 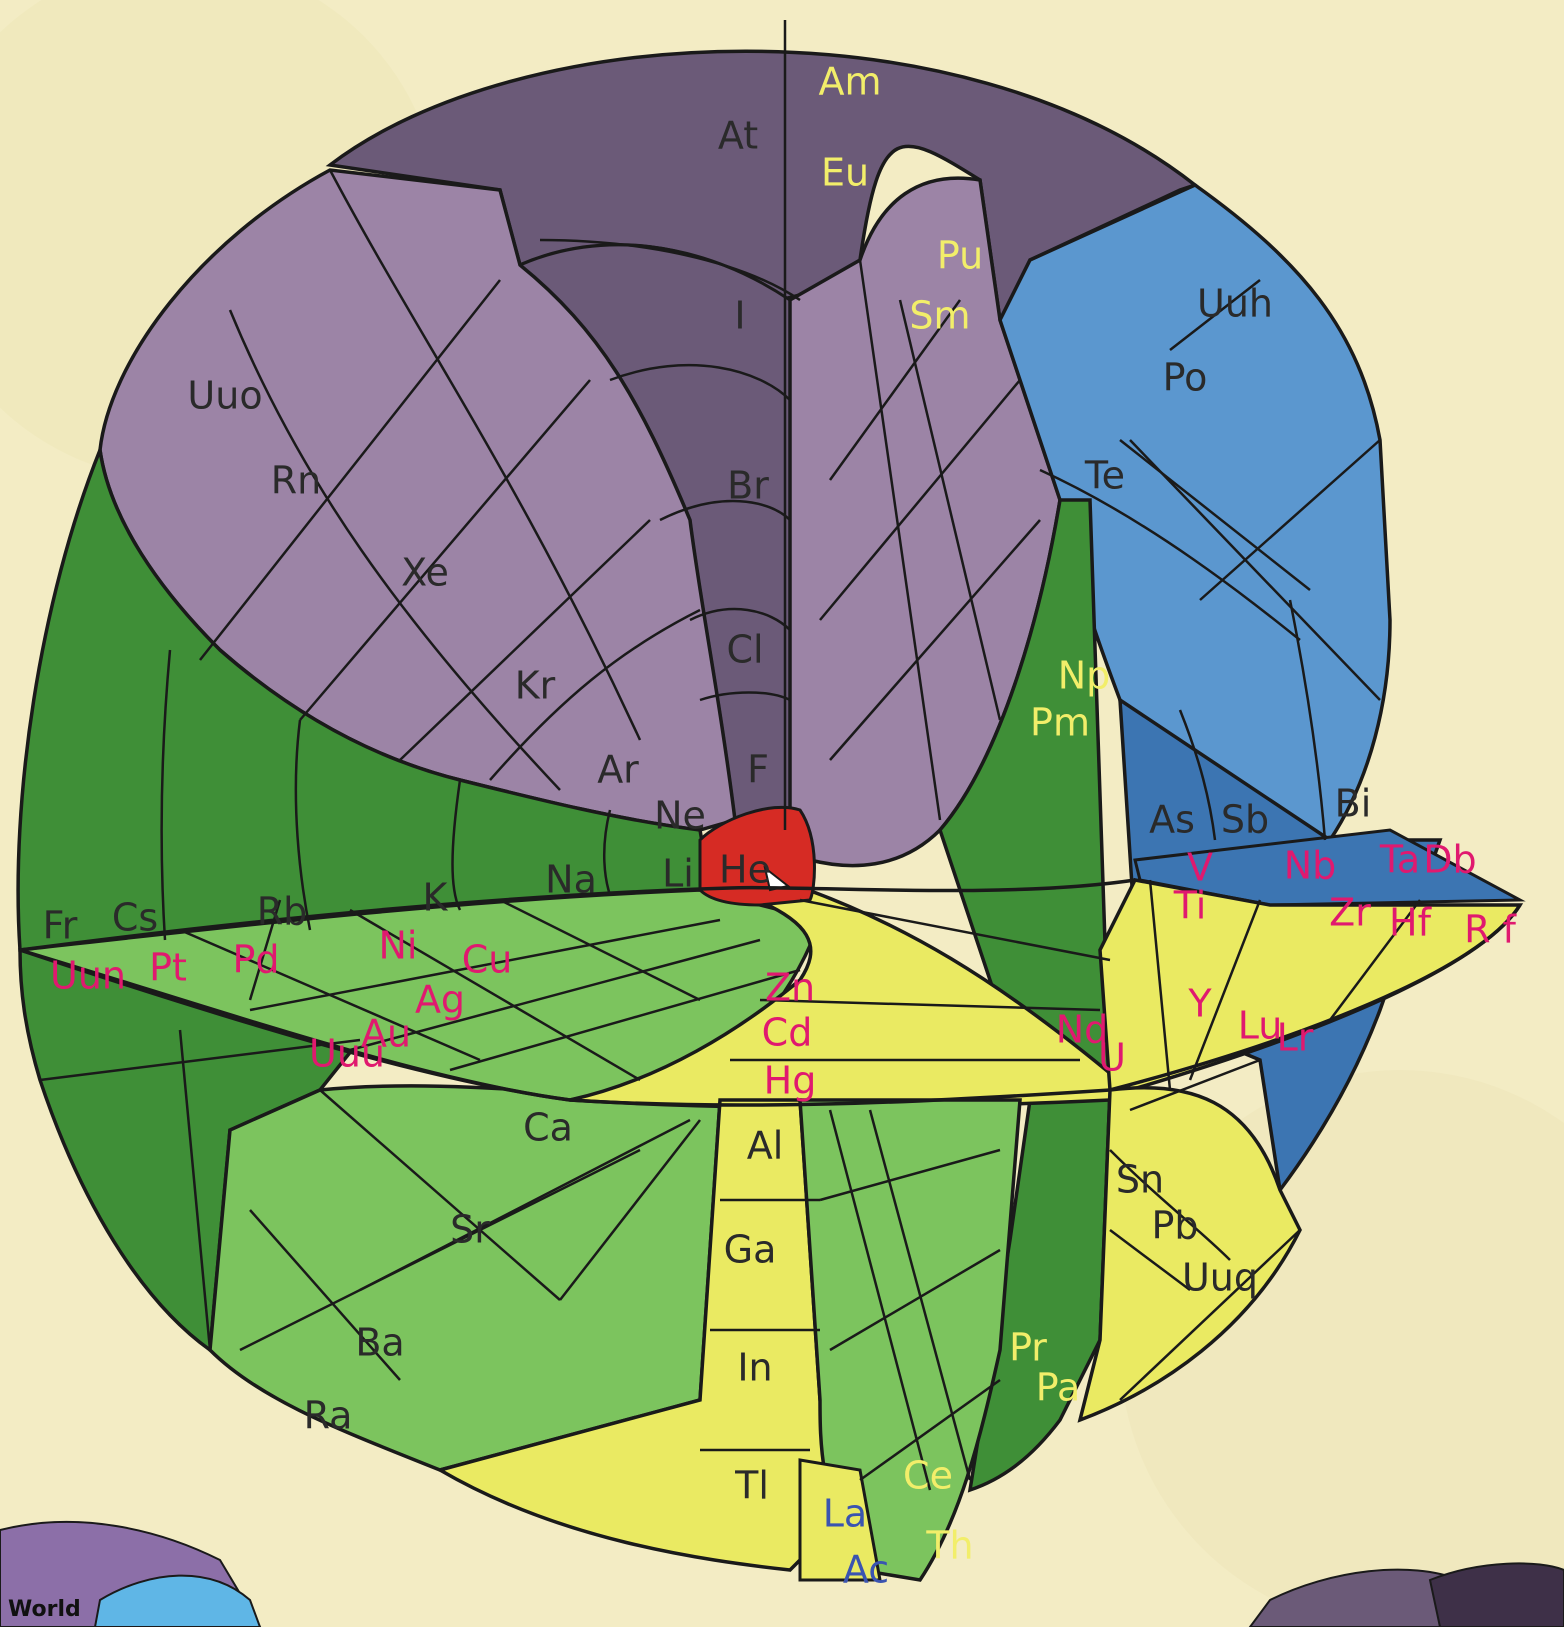 What do you see at coordinates (1189, 1254) in the screenshot?
I see `tetrel-yellow-region` at bounding box center [1189, 1254].